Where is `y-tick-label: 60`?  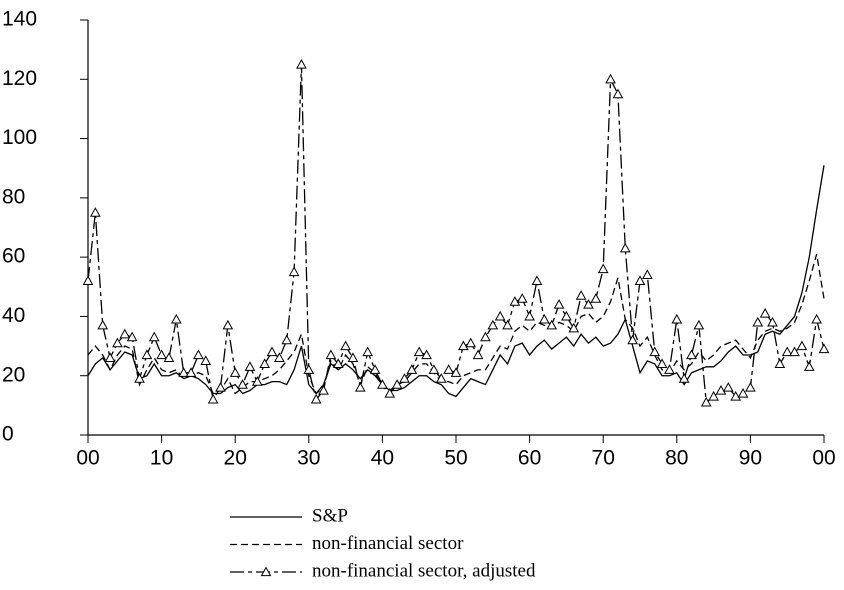
y-tick-label: 60 is located at coordinates (13, 256).